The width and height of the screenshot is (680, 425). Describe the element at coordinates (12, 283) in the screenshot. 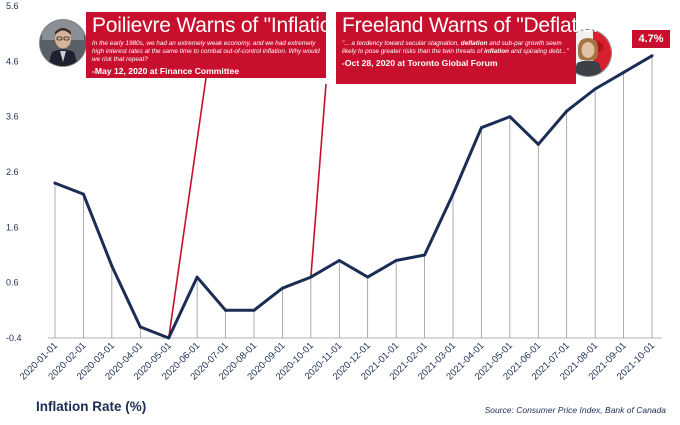

I see `y-tick-label: 0.6` at that location.